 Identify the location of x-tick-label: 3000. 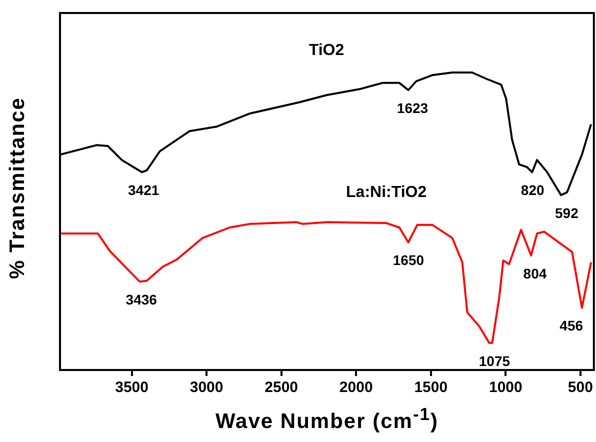
(207, 387).